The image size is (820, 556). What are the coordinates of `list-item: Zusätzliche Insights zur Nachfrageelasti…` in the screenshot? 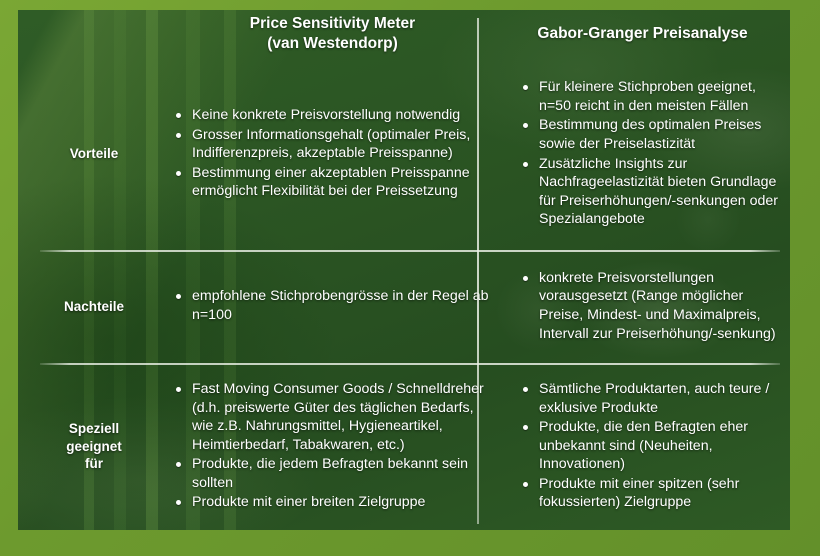 It's located at (656, 192).